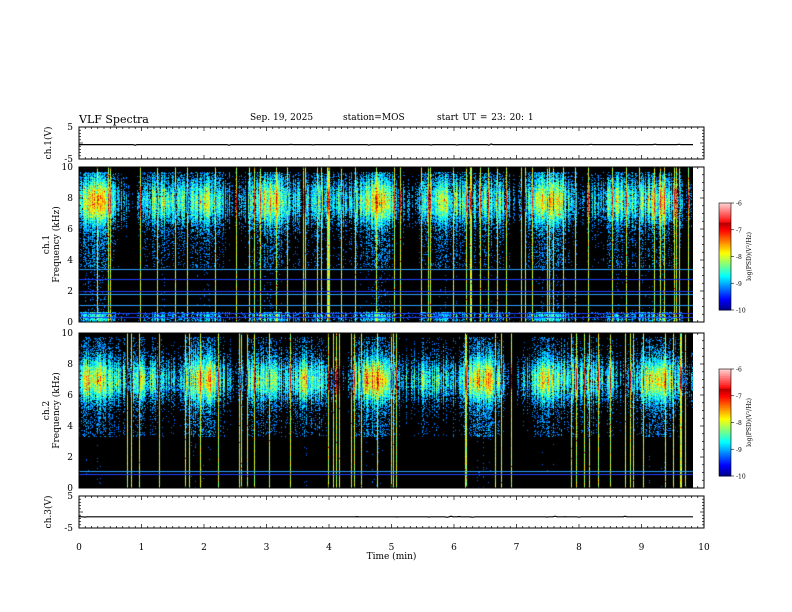  What do you see at coordinates (739, 204) in the screenshot?
I see `ch1-spectrogram-colorbar-tick-label: -6` at bounding box center [739, 204].